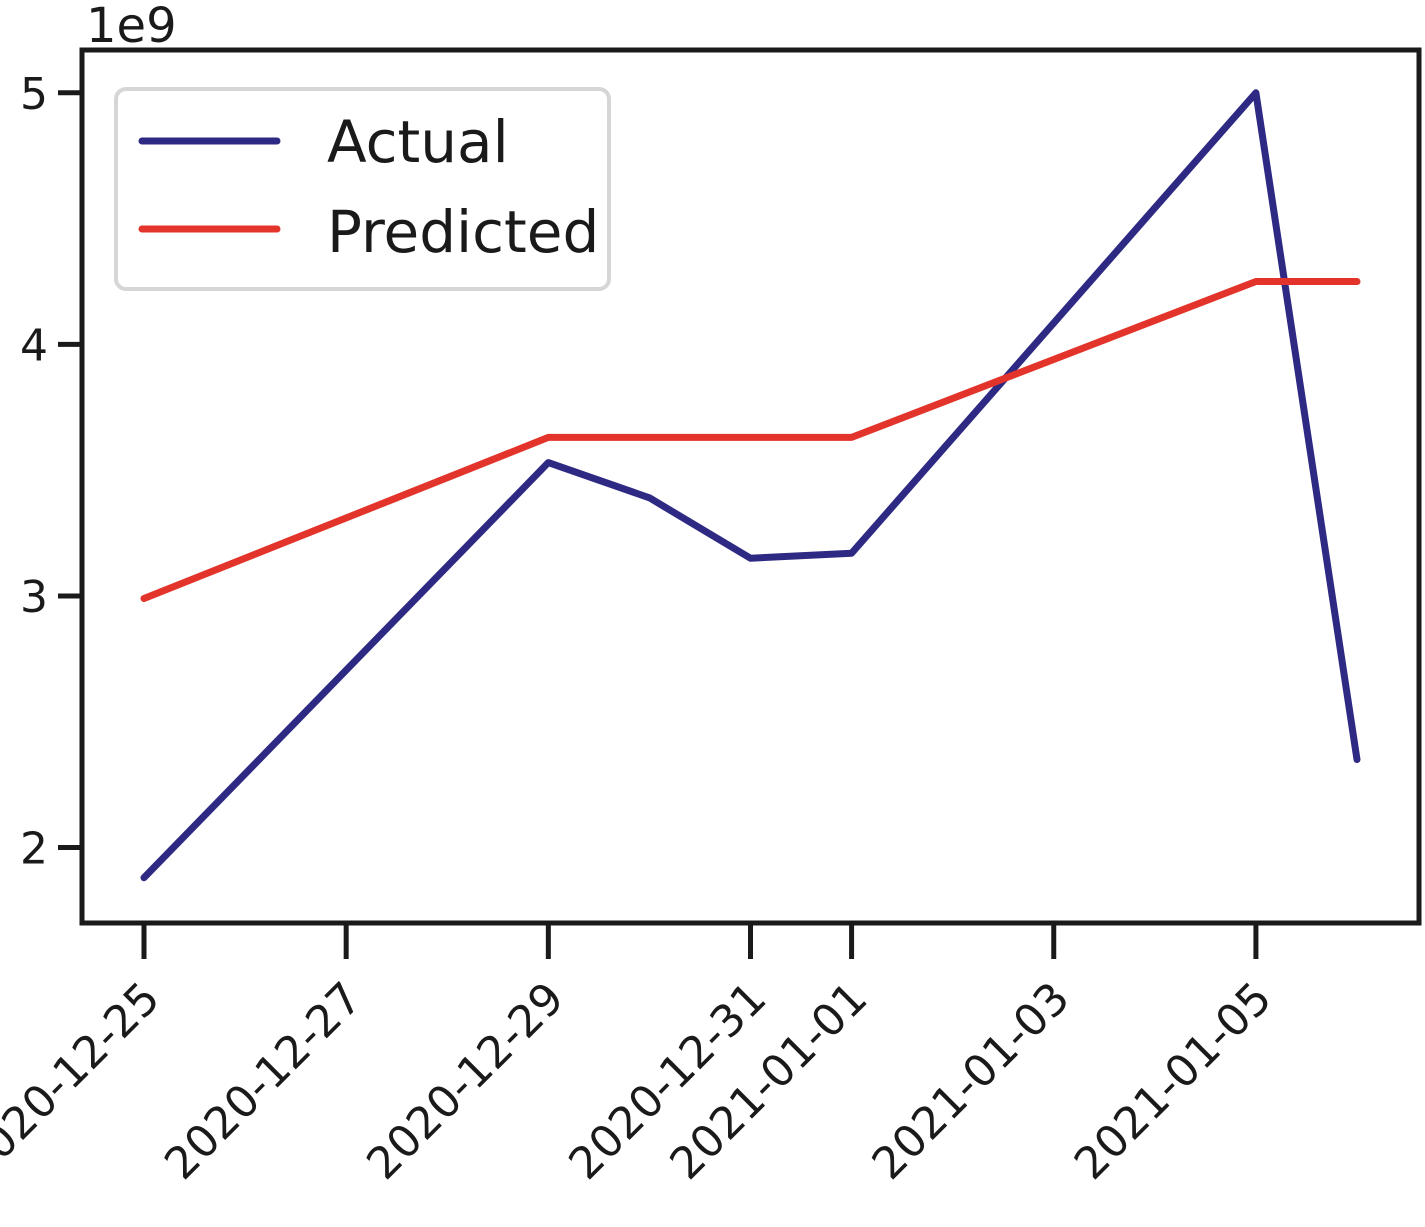  What do you see at coordinates (1173, 1081) in the screenshot?
I see `x-tick-label: 2021-01-05` at bounding box center [1173, 1081].